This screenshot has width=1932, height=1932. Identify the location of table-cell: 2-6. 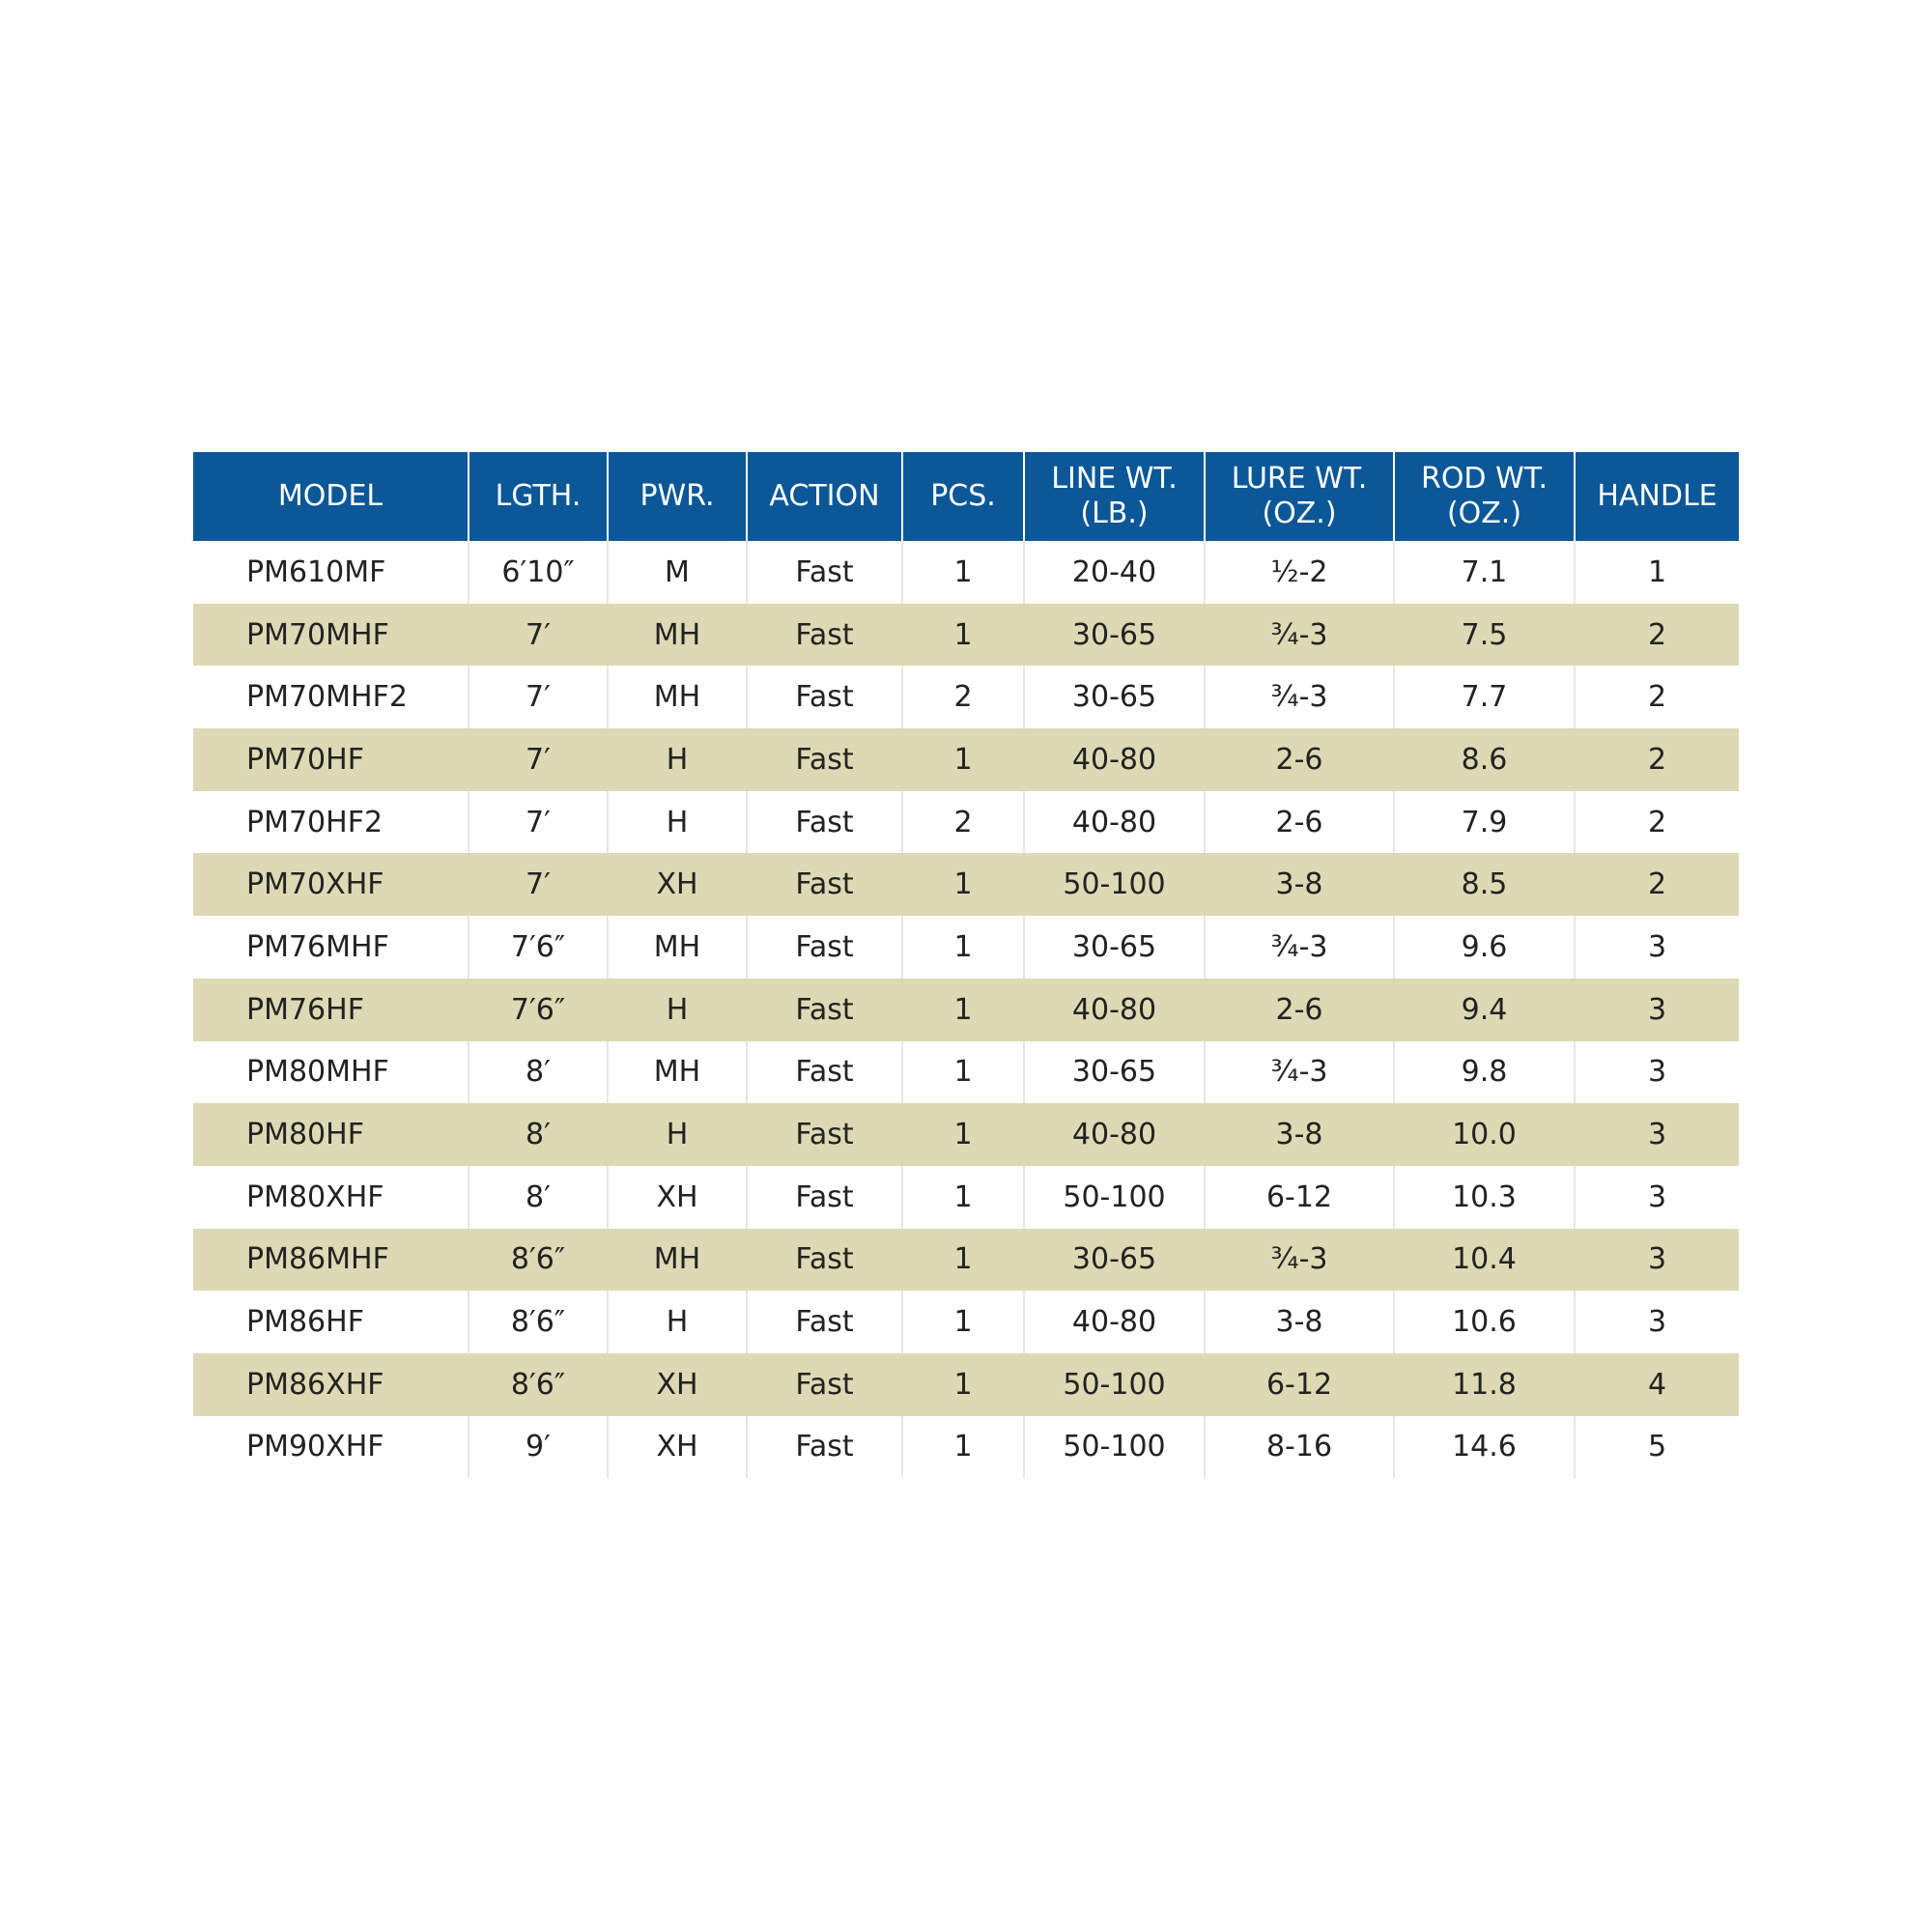
(1299, 759).